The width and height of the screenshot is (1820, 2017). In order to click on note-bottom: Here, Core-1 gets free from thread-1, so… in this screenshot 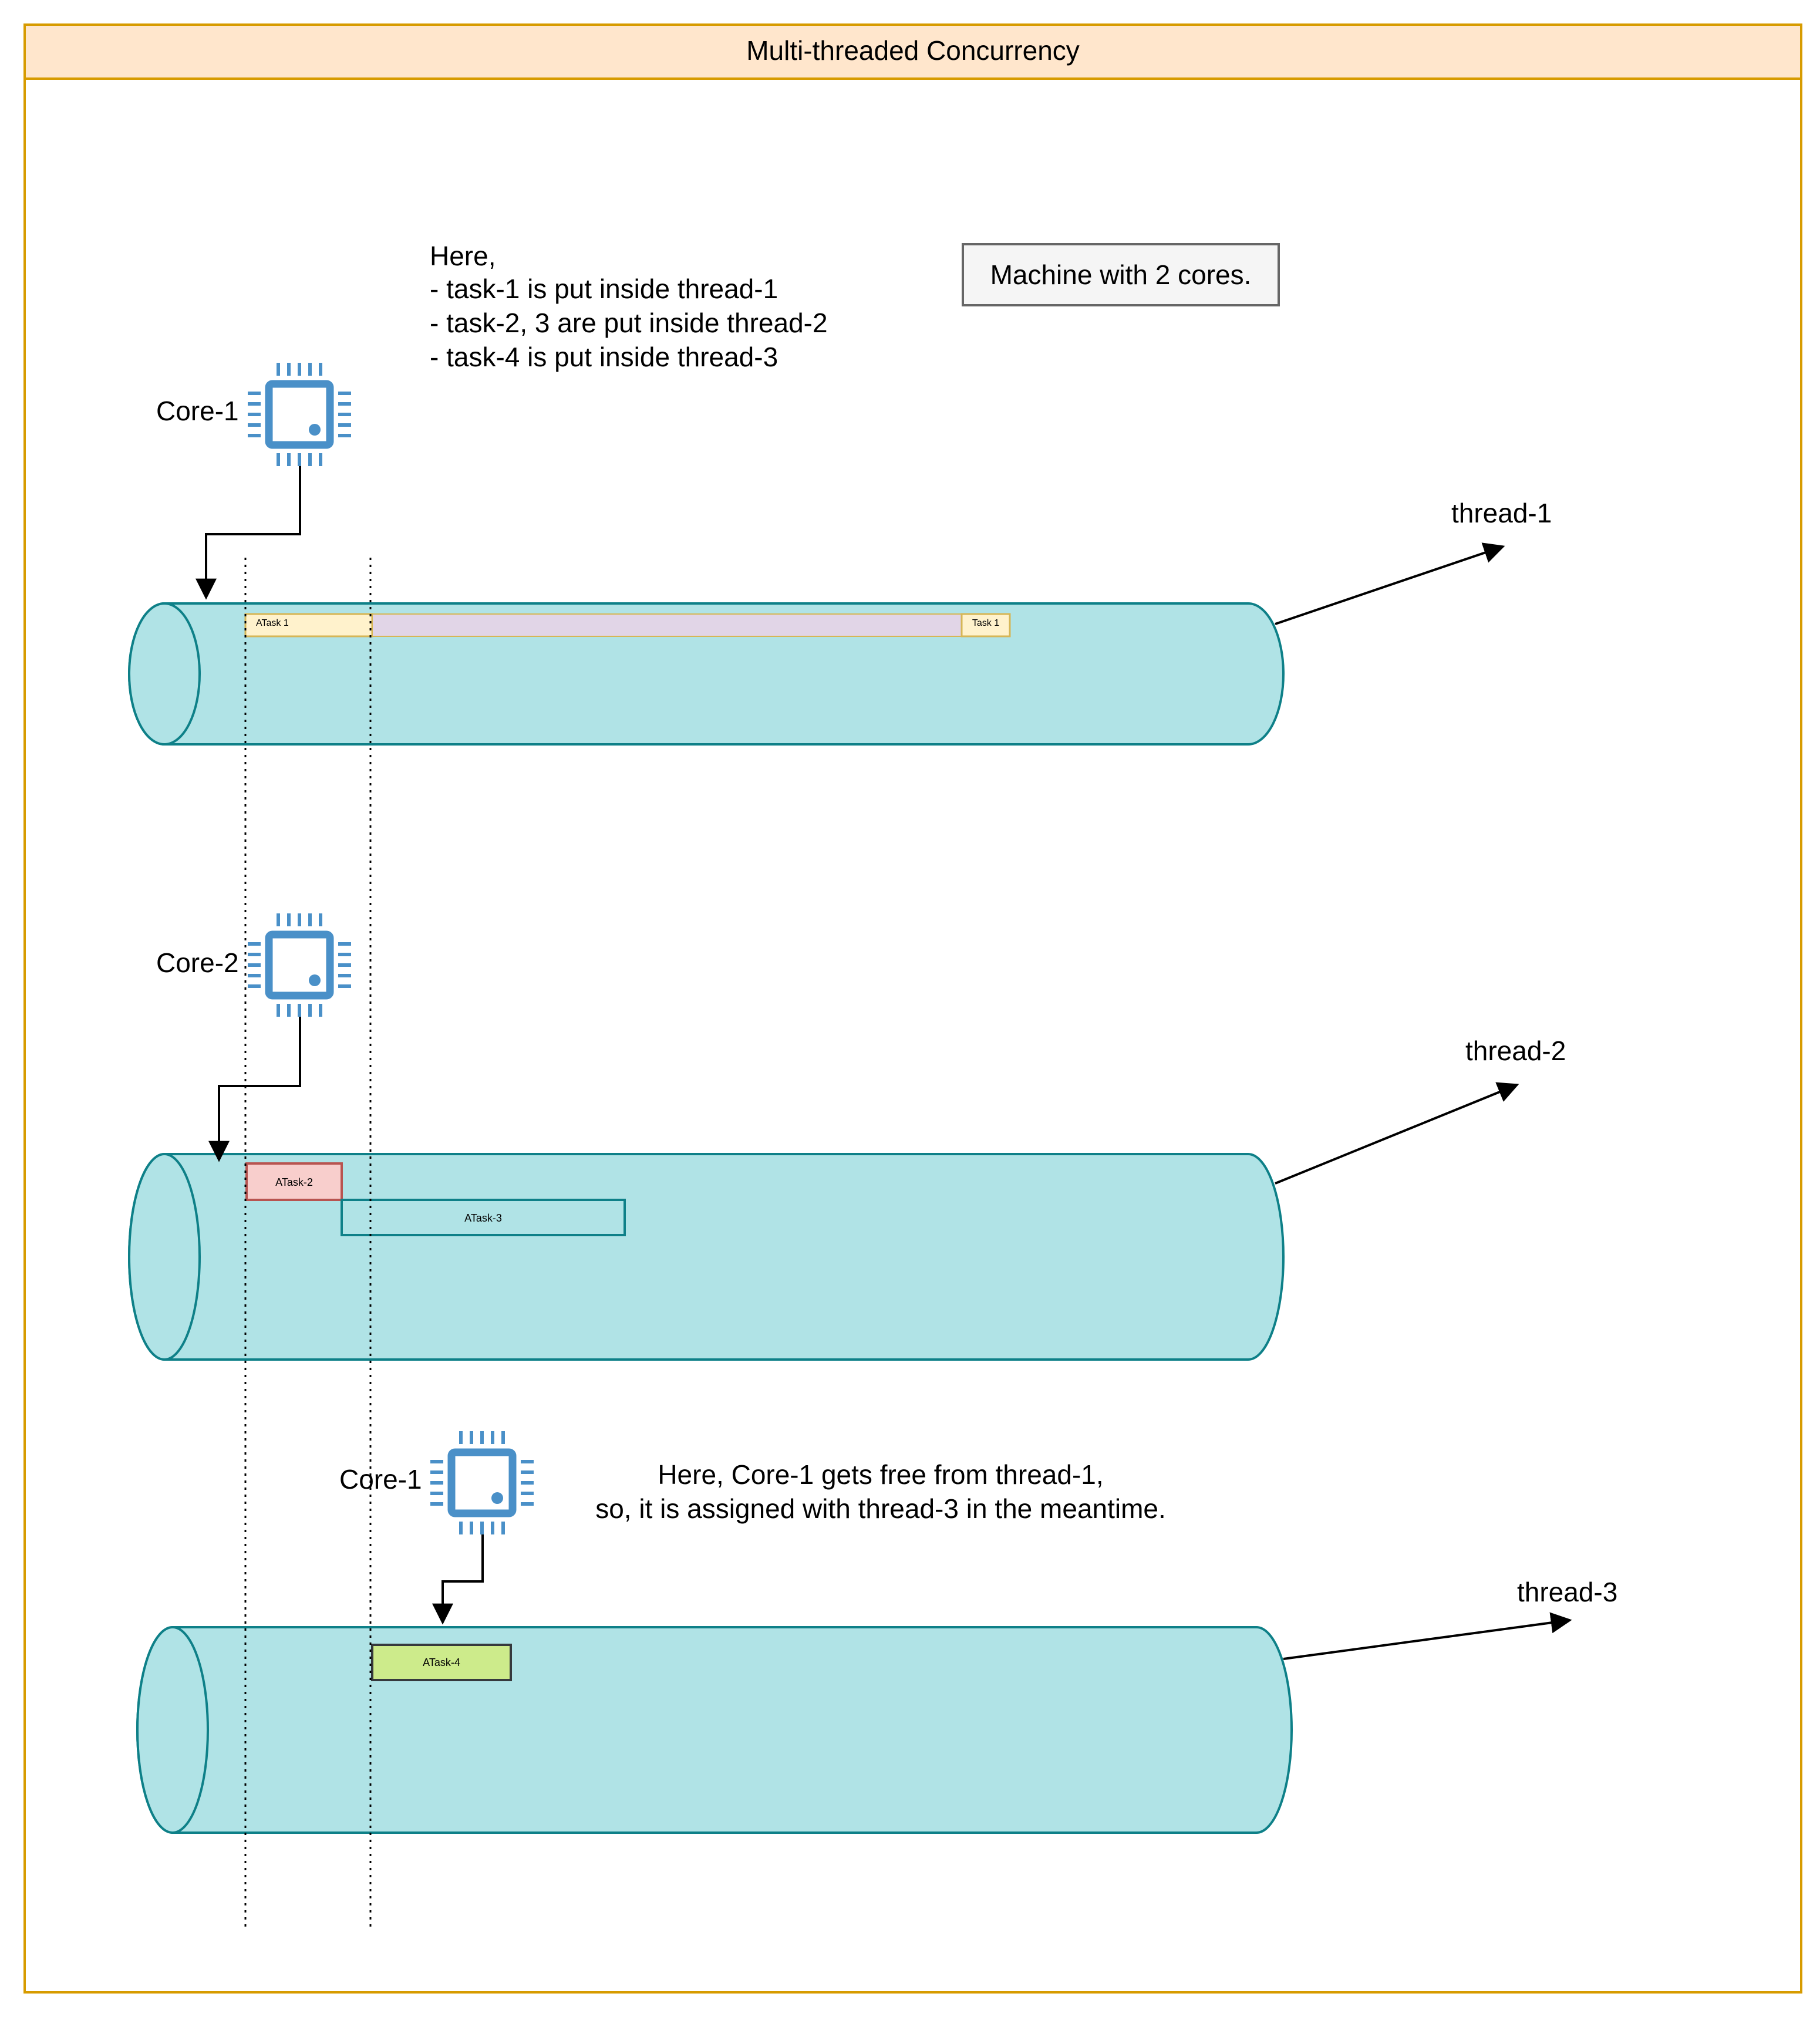, I will do `click(880, 1491)`.